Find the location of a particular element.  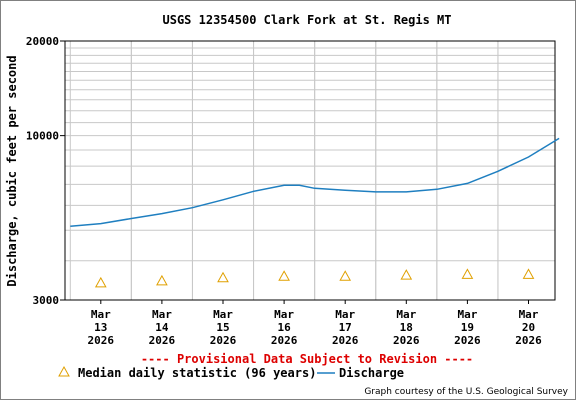

y-tick-label: 10000 is located at coordinates (42, 136).